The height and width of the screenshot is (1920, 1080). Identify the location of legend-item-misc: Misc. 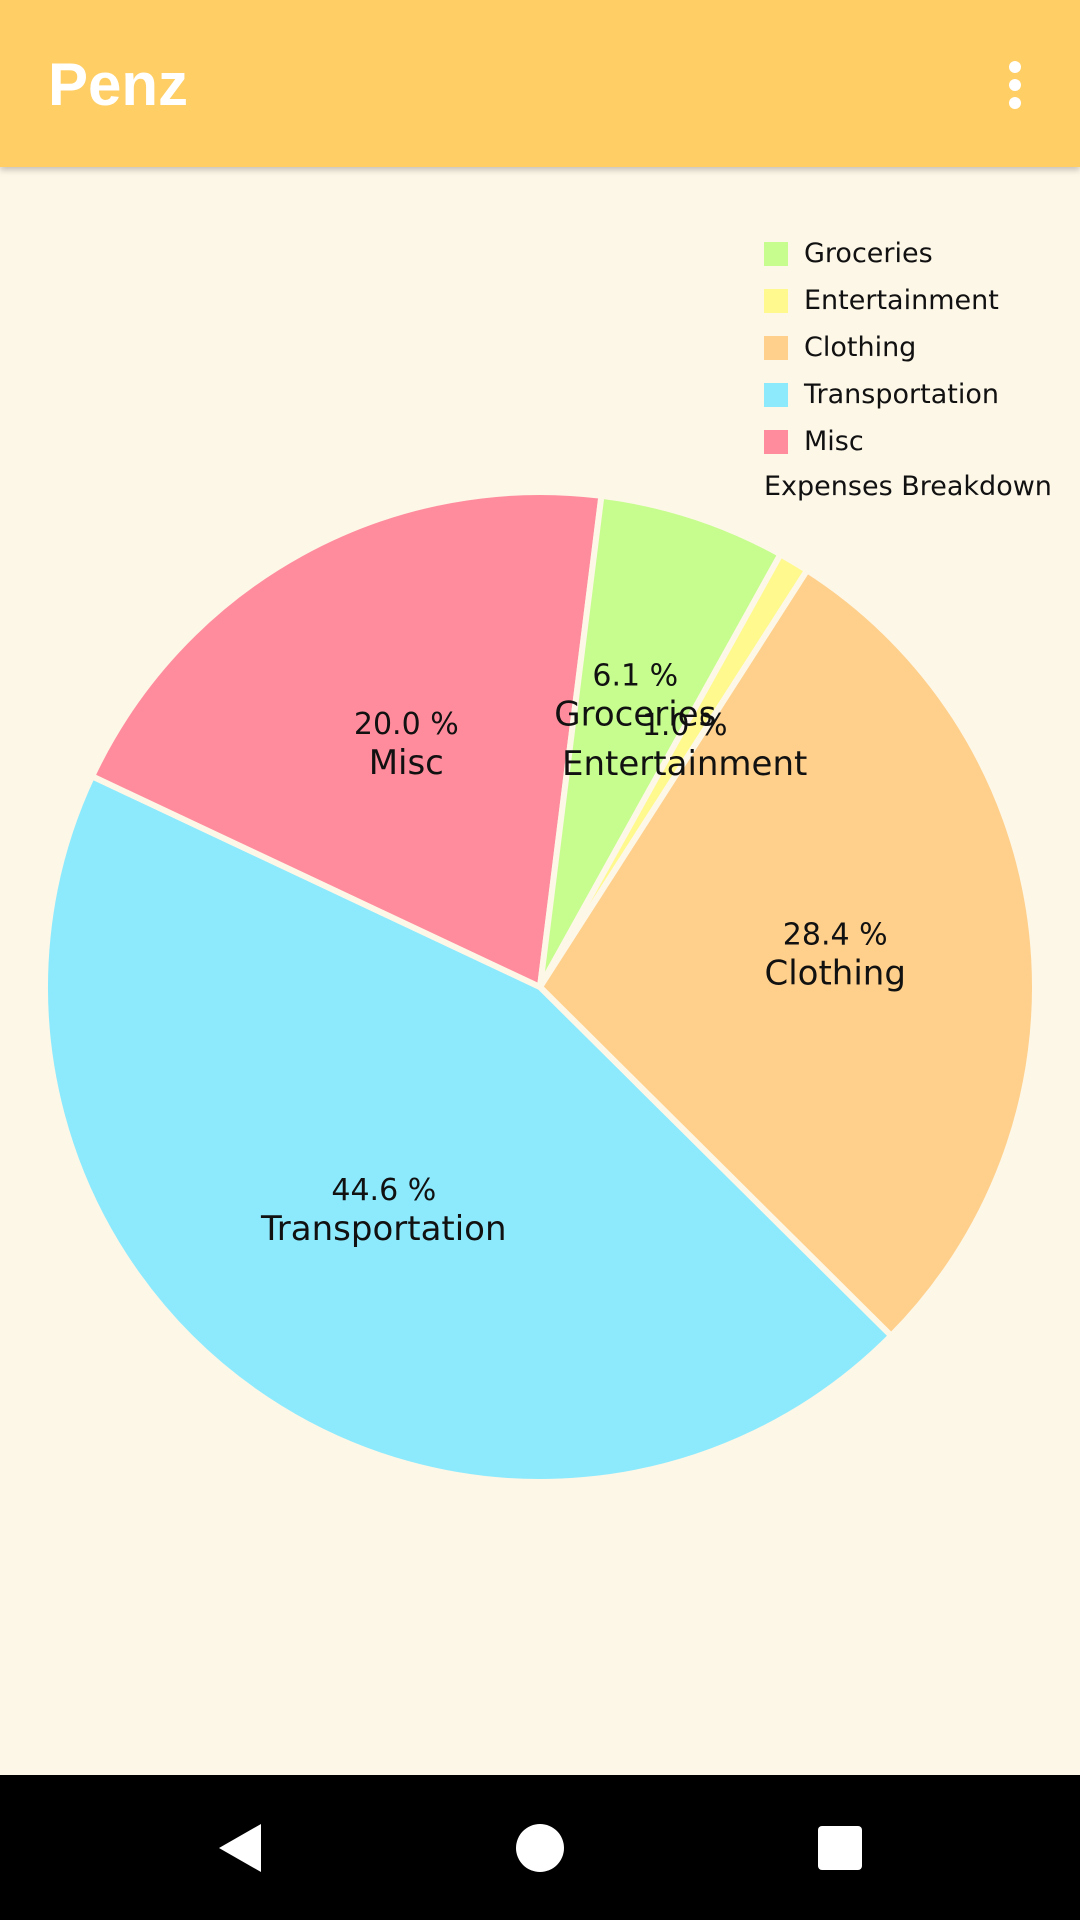
(908, 441).